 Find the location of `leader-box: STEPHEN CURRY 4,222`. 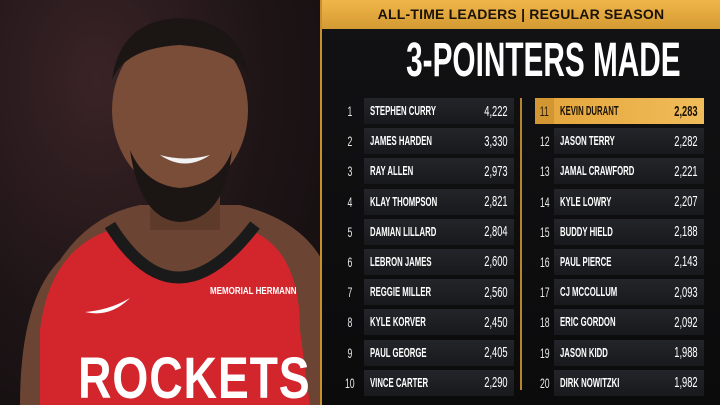

leader-box: STEPHEN CURRY 4,222 is located at coordinates (439, 111).